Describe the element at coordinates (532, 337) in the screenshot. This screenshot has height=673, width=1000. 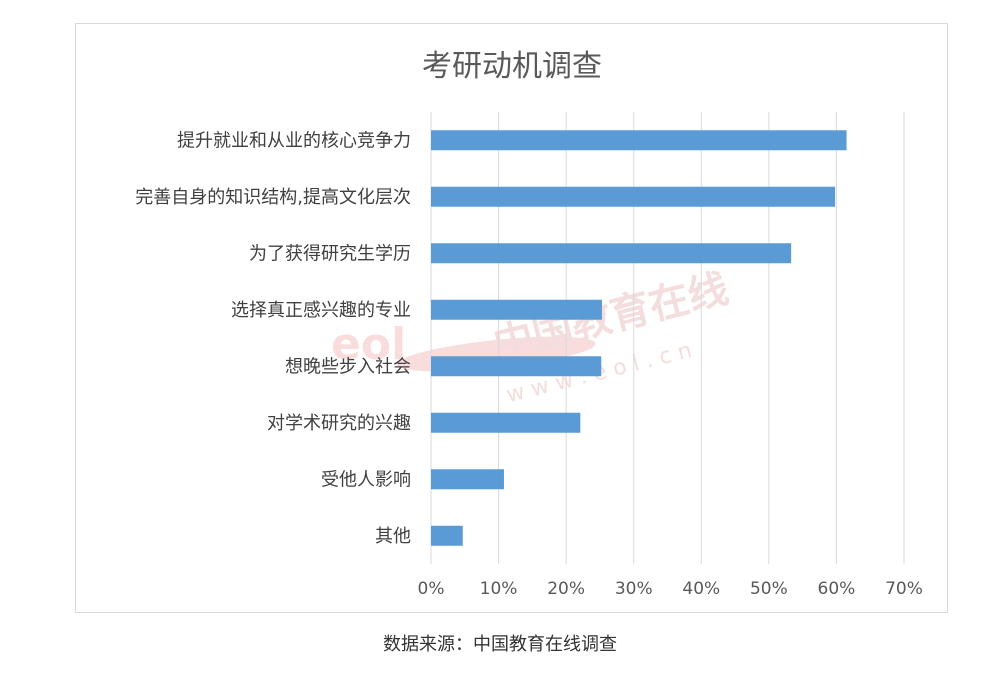
I see `watermark: eol 中国教育在线 w w w . e o l . c n` at that location.